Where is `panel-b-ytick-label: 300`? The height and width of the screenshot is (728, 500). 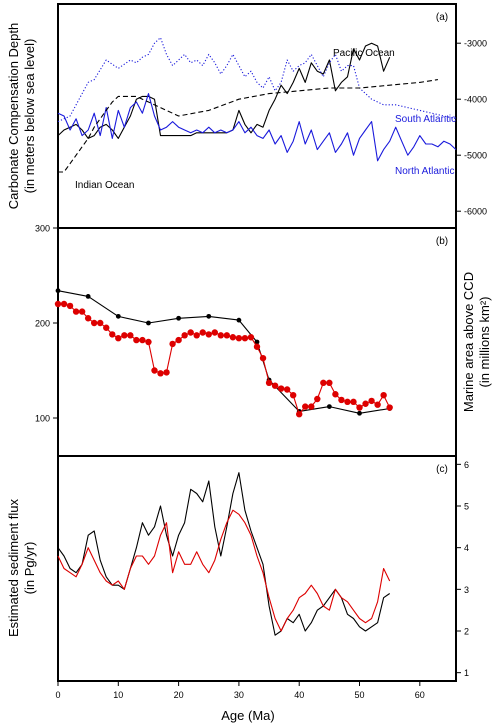
panel-b-ytick-label: 300 is located at coordinates (42, 229).